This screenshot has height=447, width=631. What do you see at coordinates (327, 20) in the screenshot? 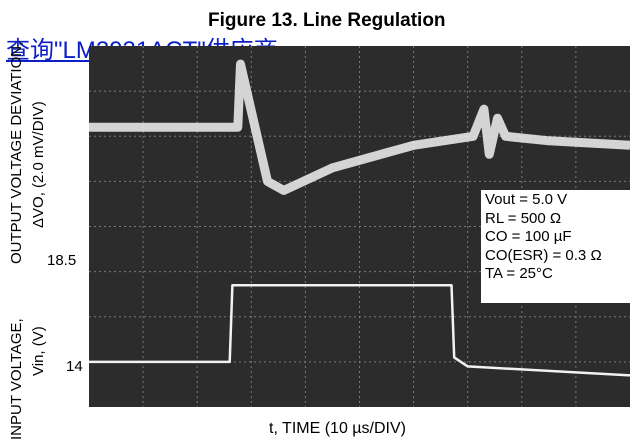
I see `chart-title: Figure 13. Line Regulation` at bounding box center [327, 20].